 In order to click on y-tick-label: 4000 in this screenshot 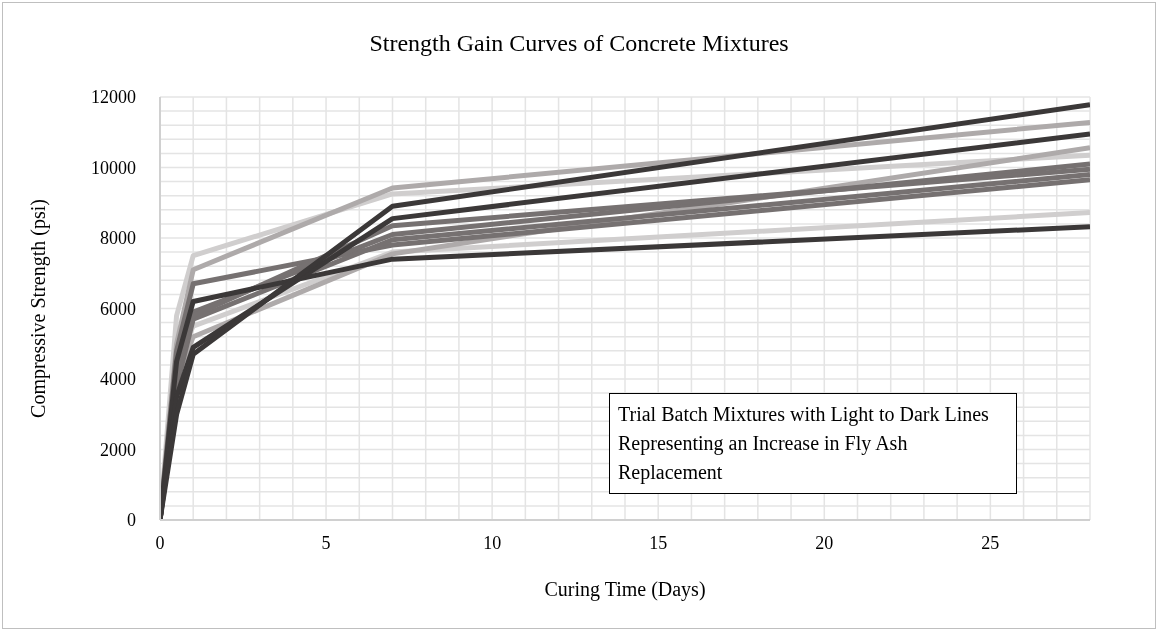, I will do `click(118, 379)`.